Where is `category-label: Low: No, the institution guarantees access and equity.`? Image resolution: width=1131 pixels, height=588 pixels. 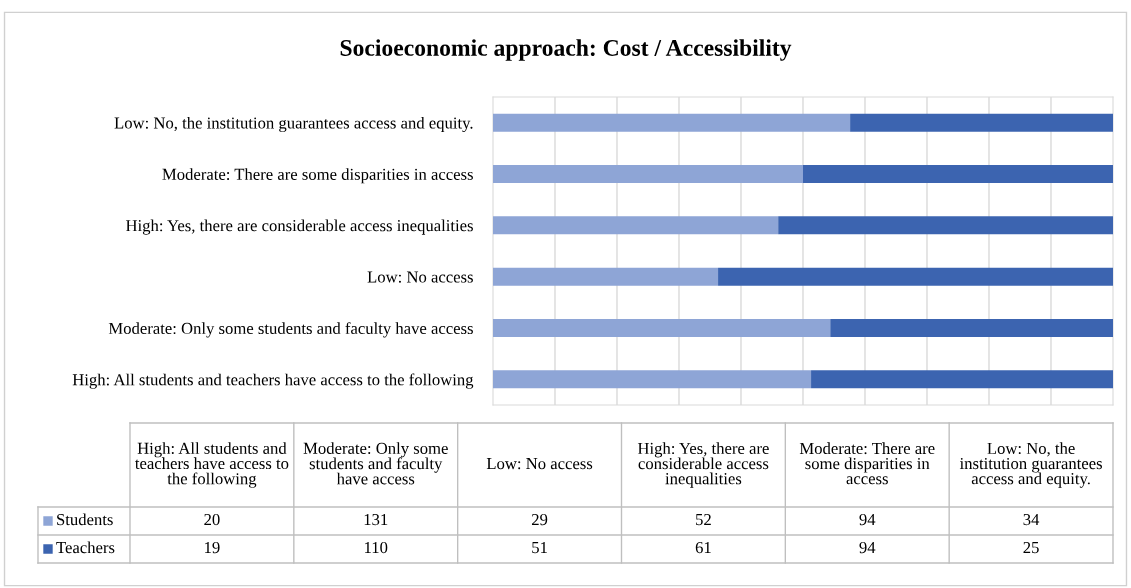 category-label: Low: No, the institution guarantees access and equity. is located at coordinates (1030, 465).